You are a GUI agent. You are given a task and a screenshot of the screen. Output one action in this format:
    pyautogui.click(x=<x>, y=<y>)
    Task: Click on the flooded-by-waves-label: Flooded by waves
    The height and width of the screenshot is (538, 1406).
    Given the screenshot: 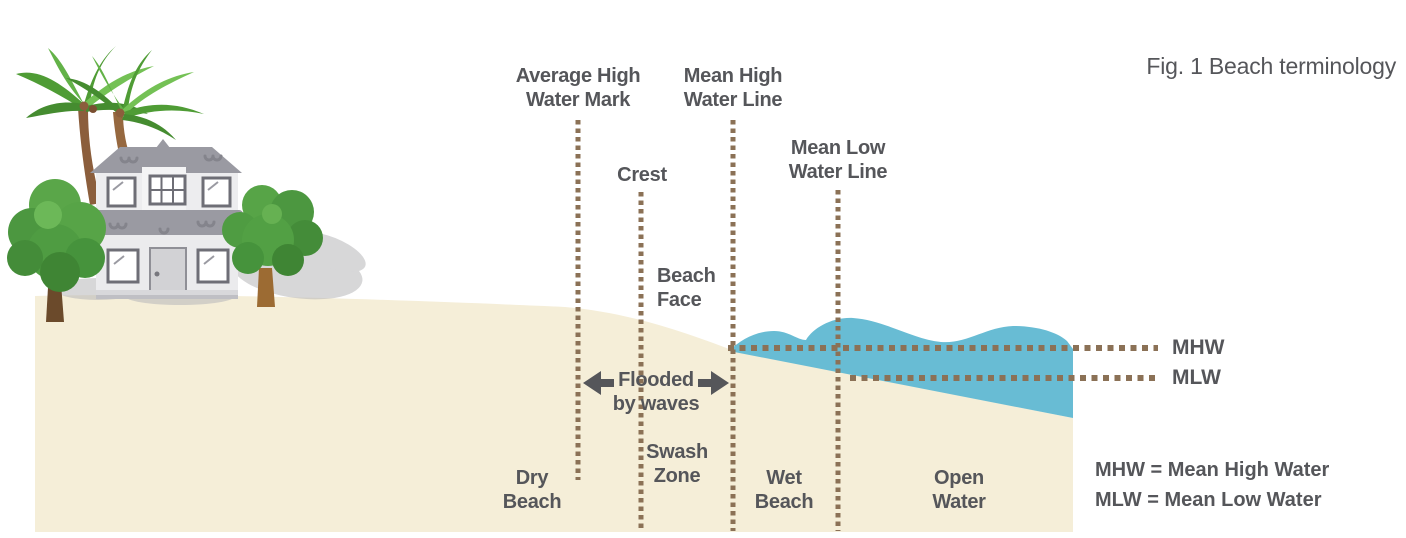 What is the action you would take?
    pyautogui.click(x=656, y=392)
    